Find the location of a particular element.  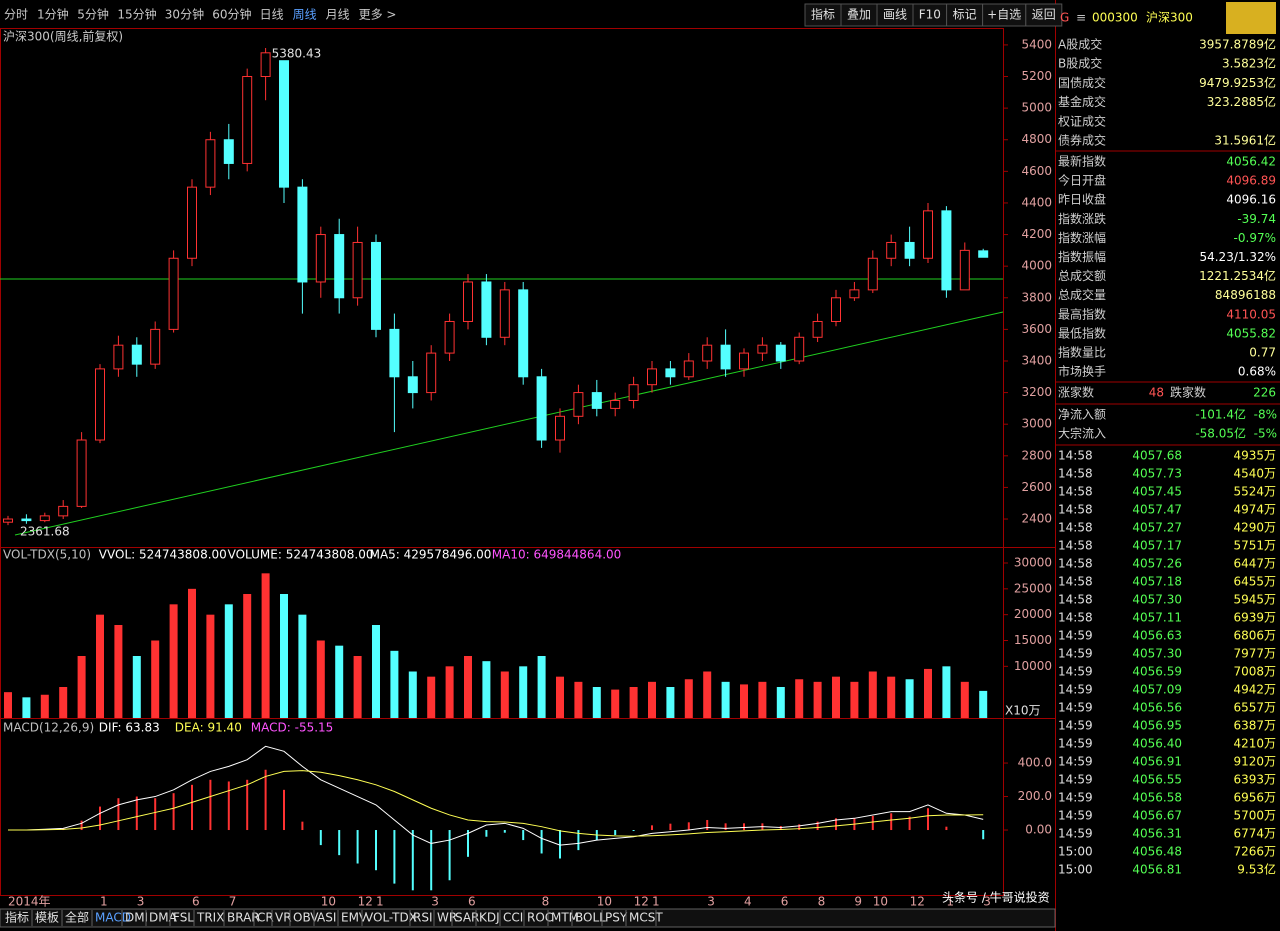

indicator-tab: DMI is located at coordinates (136, 918).